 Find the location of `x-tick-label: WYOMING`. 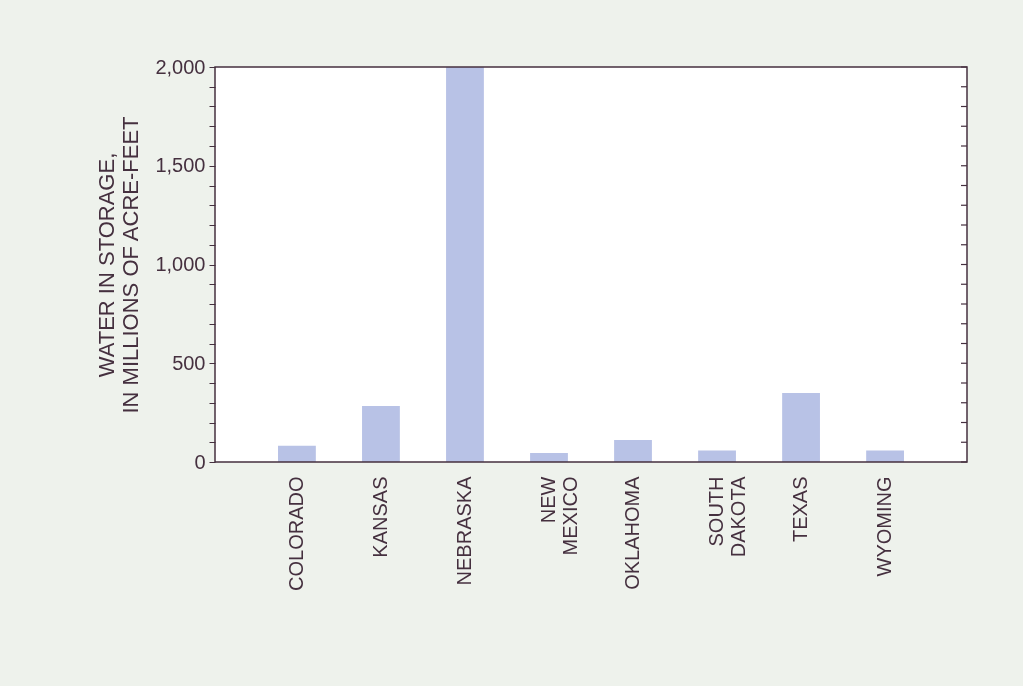

x-tick-label: WYOMING is located at coordinates (884, 526).